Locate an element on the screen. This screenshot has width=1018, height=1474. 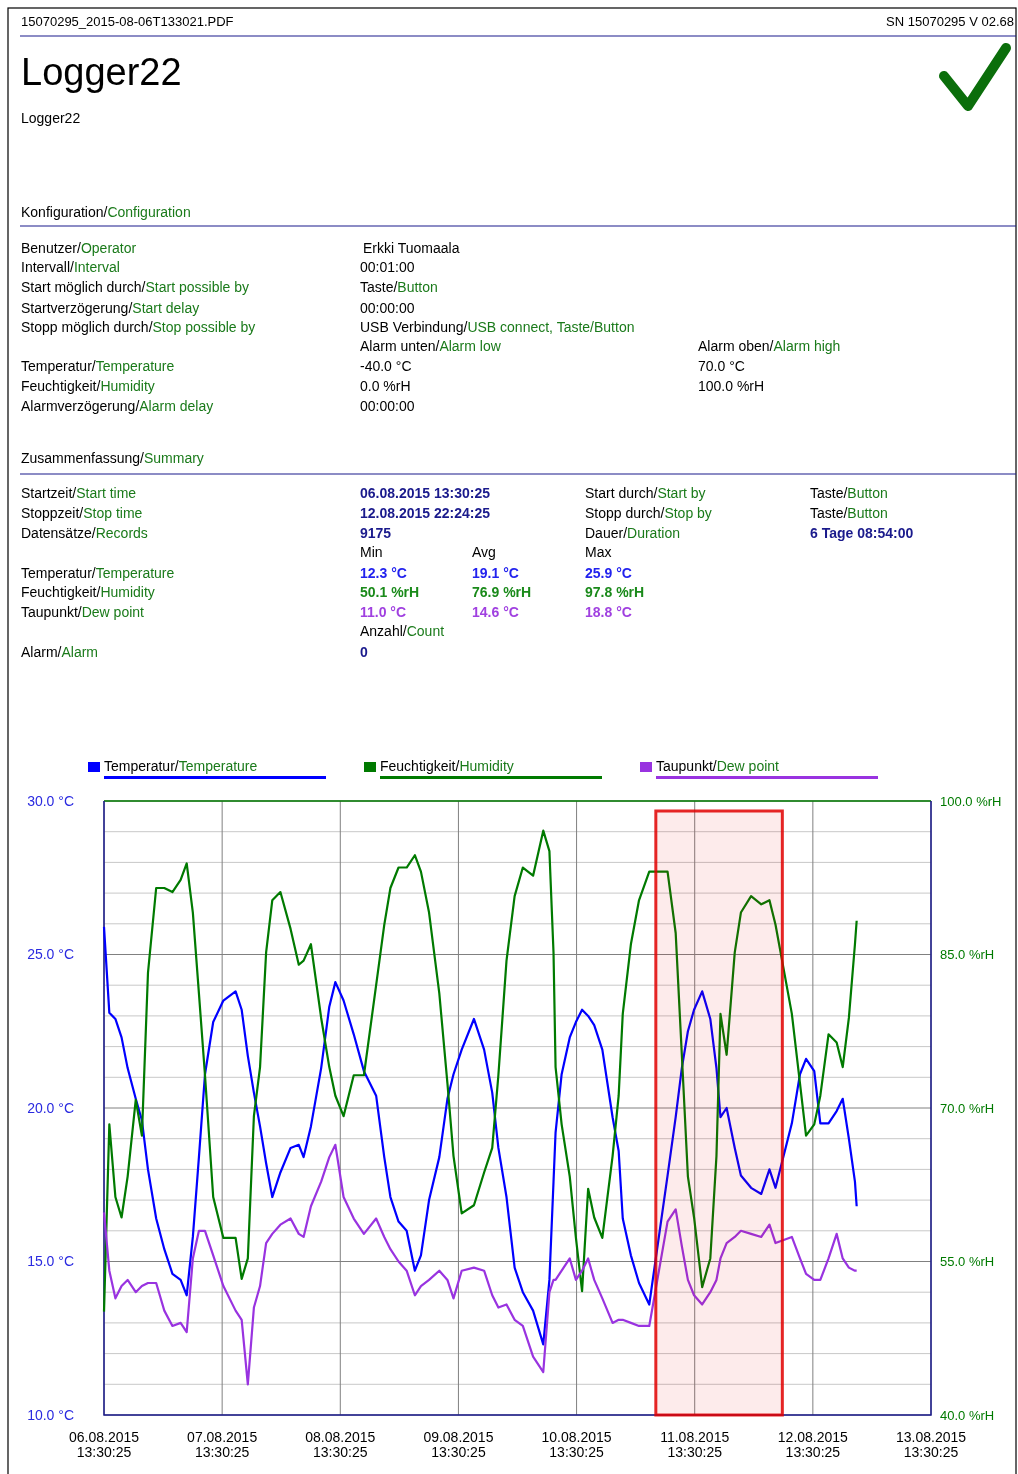
y-tick-label: 20.0 °C is located at coordinates (50, 1107).